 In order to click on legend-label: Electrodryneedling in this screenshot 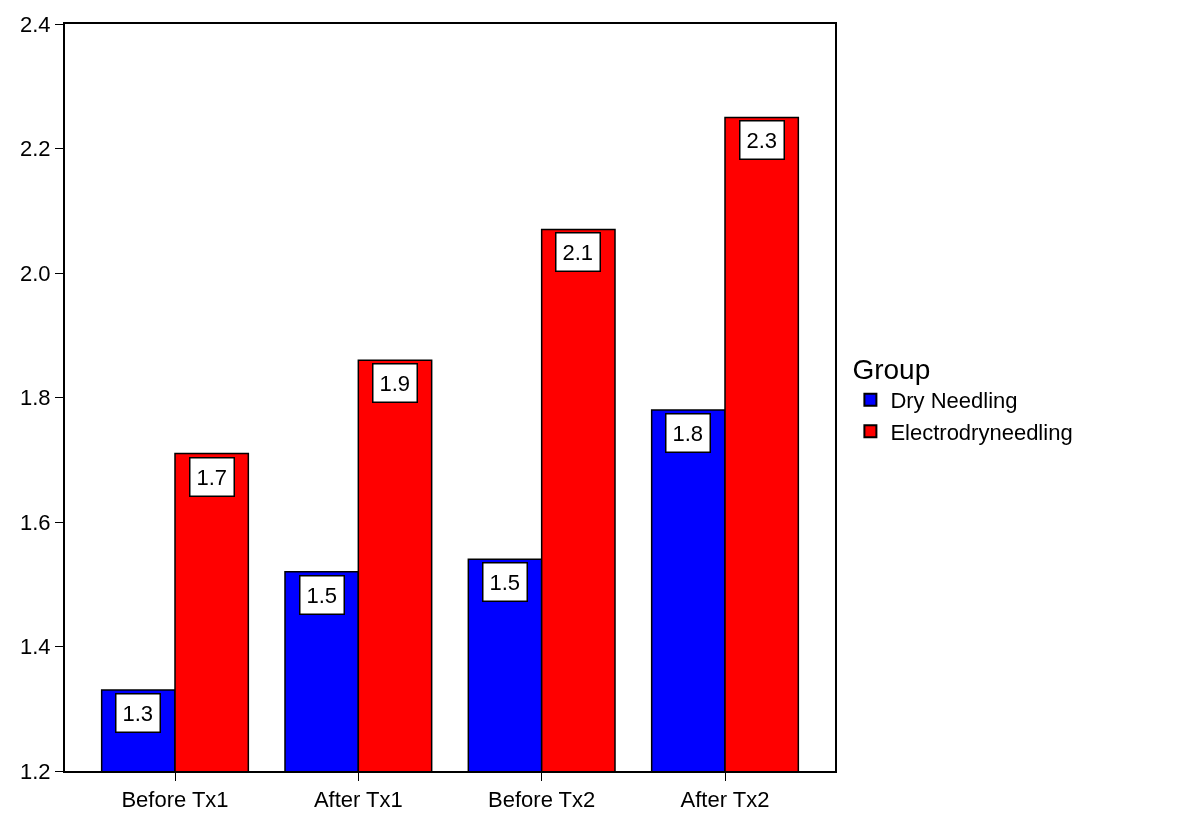, I will do `click(981, 432)`.